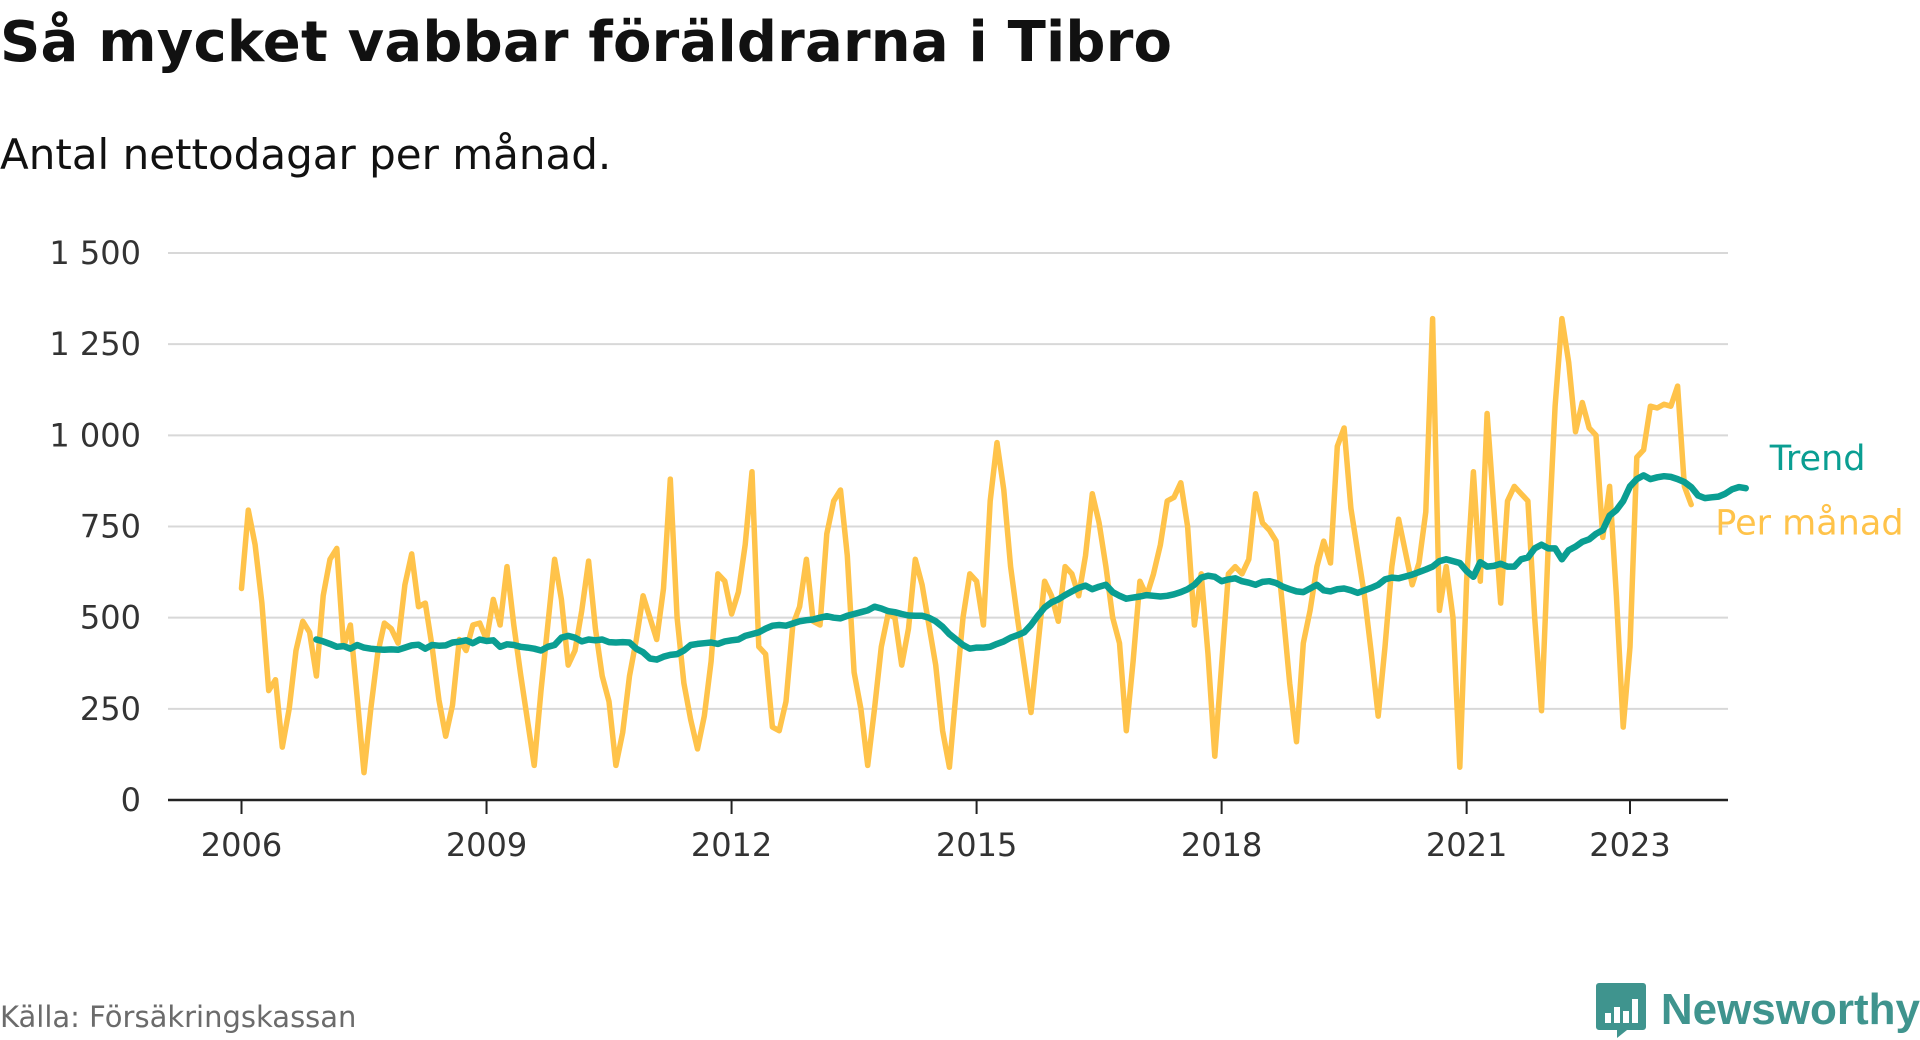  Describe the element at coordinates (1629, 845) in the screenshot. I see `x-tick-label: 2023` at that location.